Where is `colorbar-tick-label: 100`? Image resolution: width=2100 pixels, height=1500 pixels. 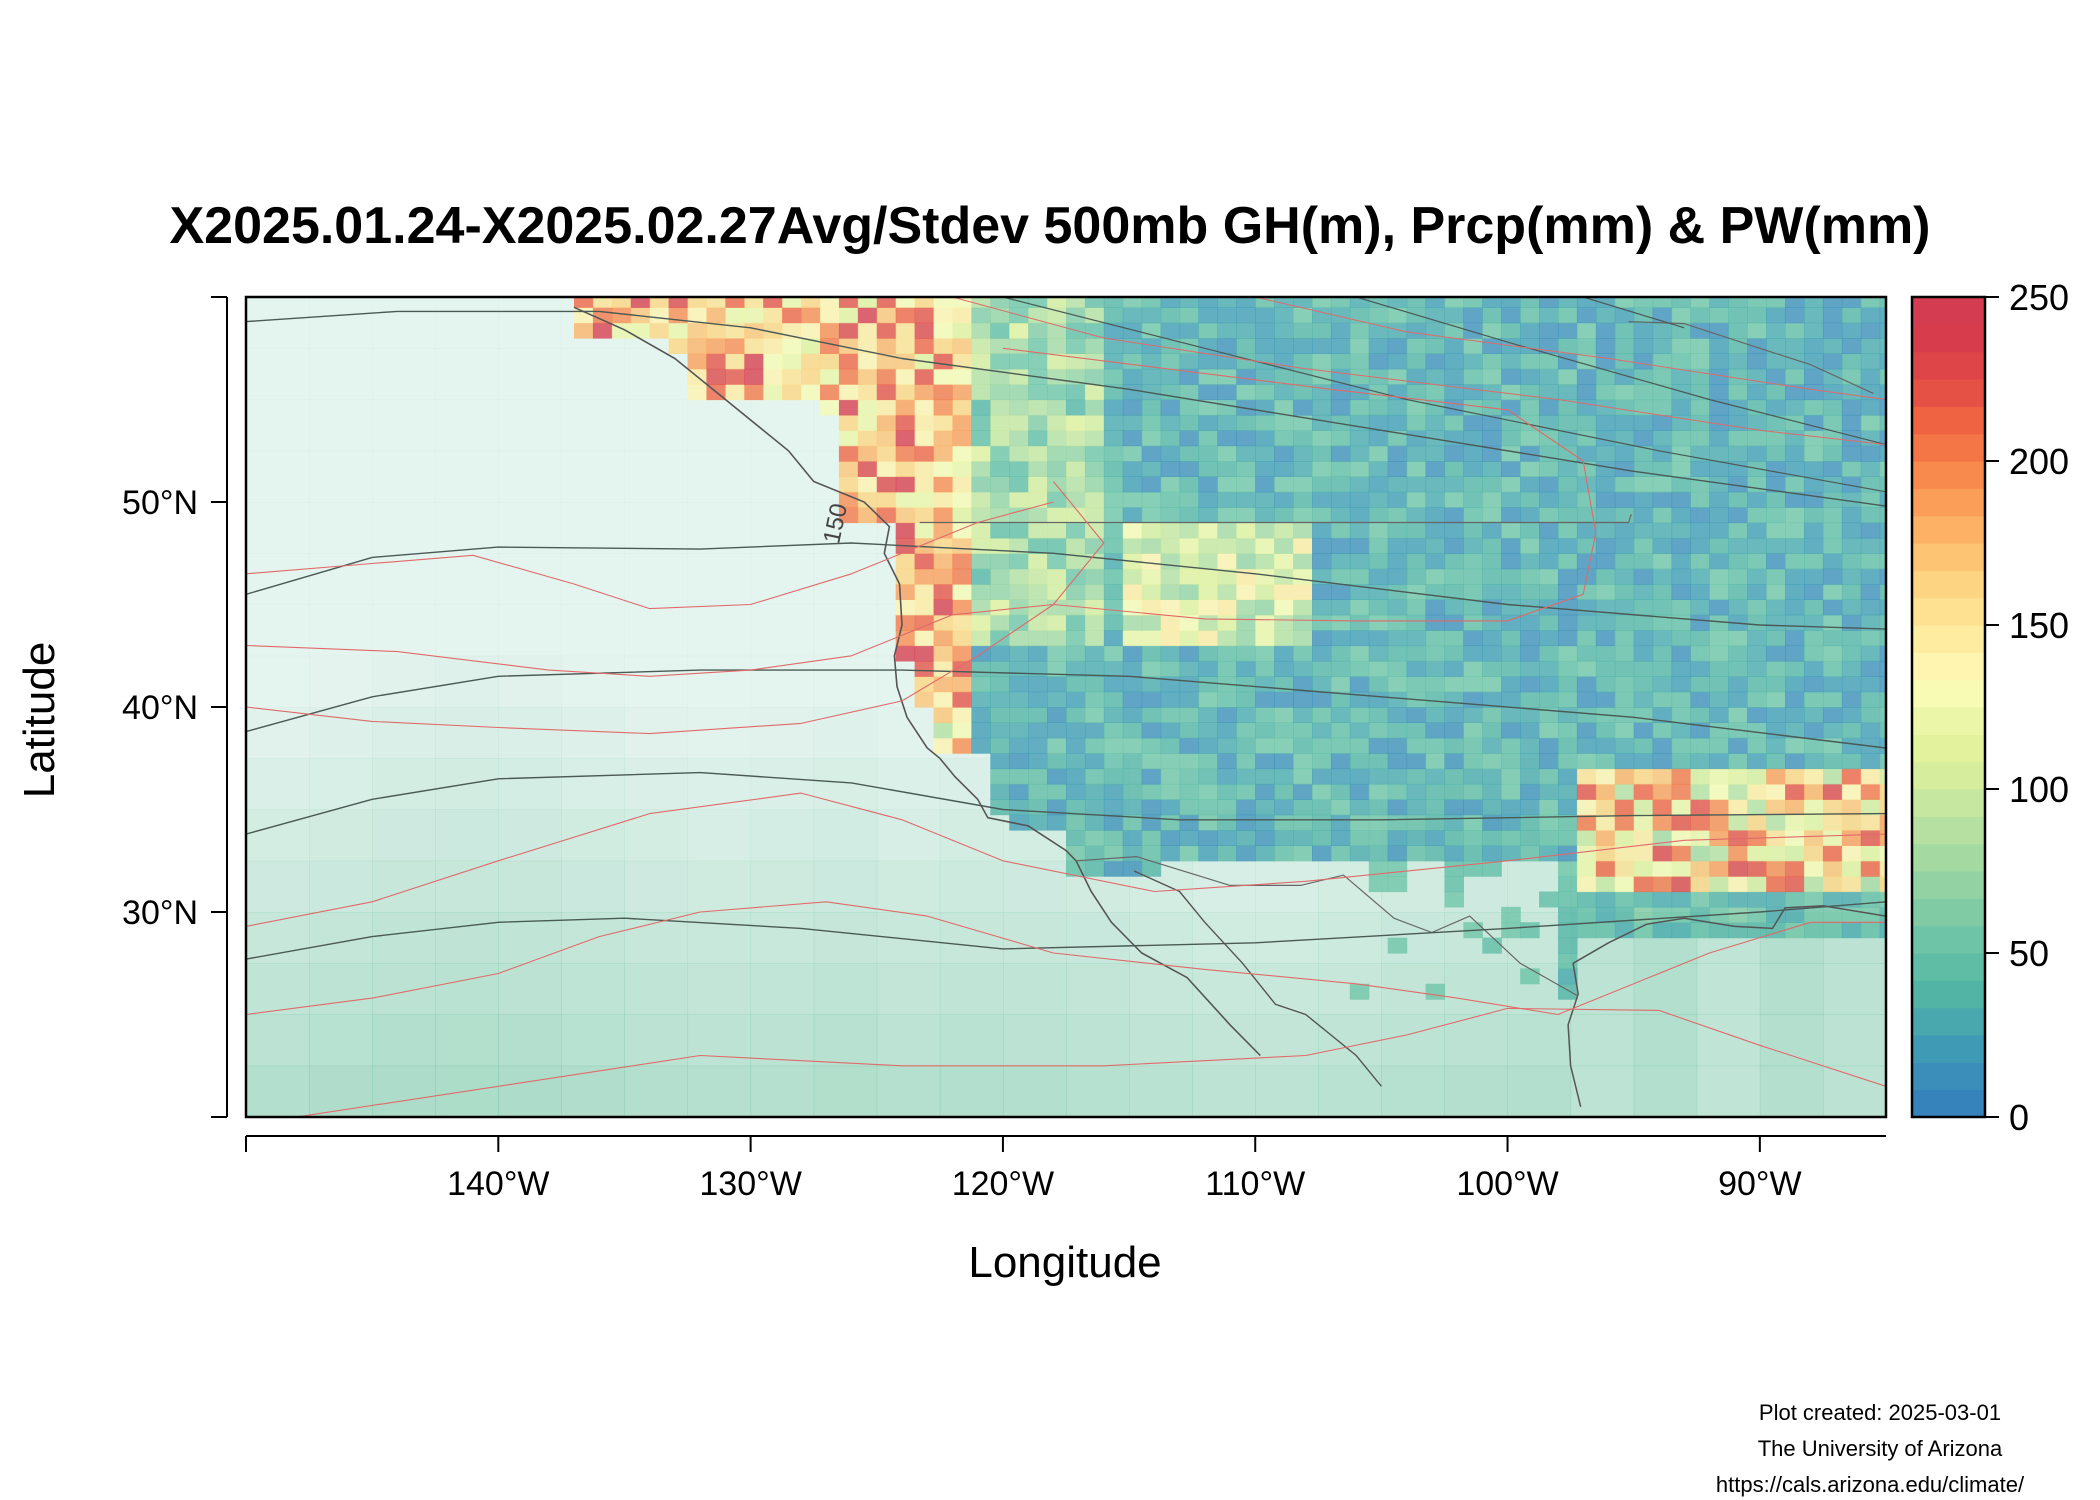
colorbar-tick-label: 100 is located at coordinates (2039, 789).